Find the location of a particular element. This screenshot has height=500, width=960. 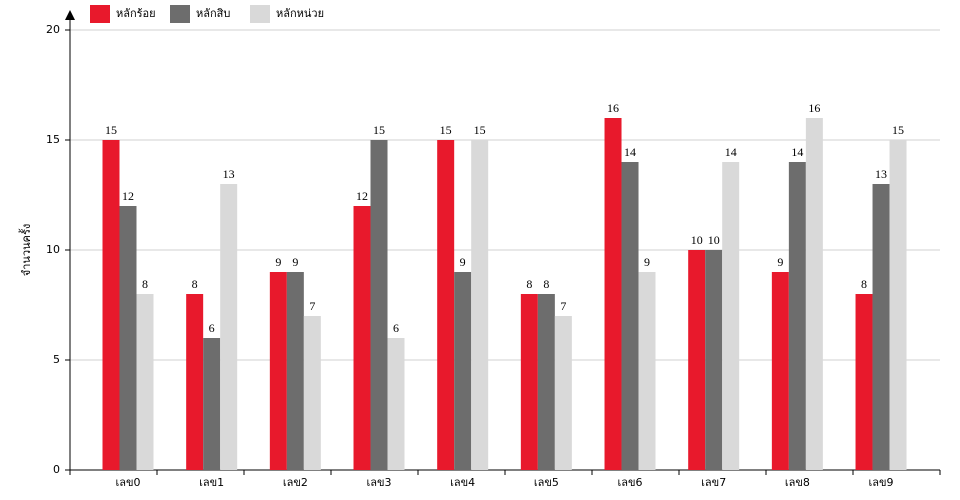

x-tick-label: เลข3 is located at coordinates (378, 482).